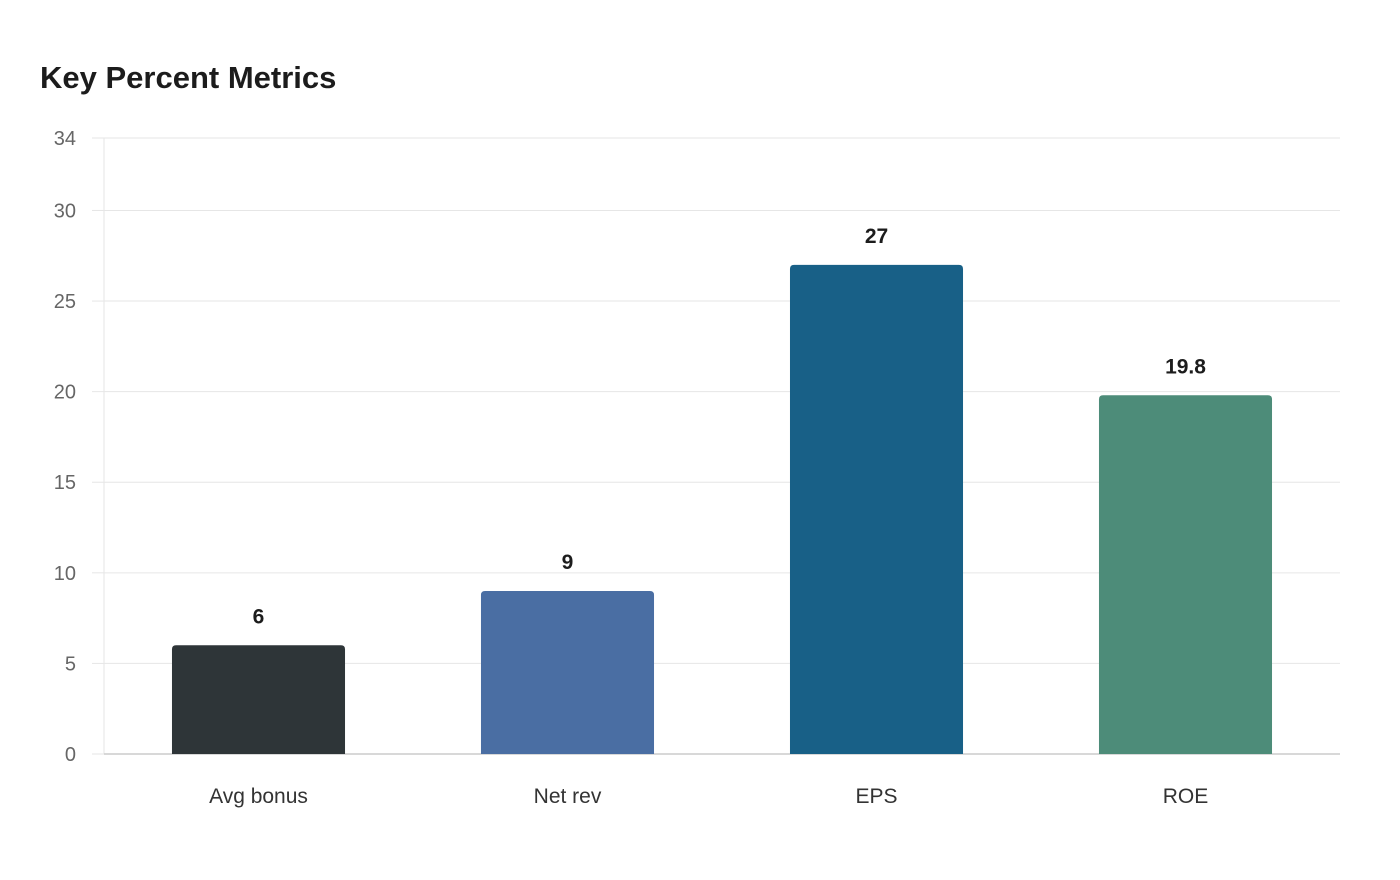  I want to click on y-tick-label: 25, so click(65, 302).